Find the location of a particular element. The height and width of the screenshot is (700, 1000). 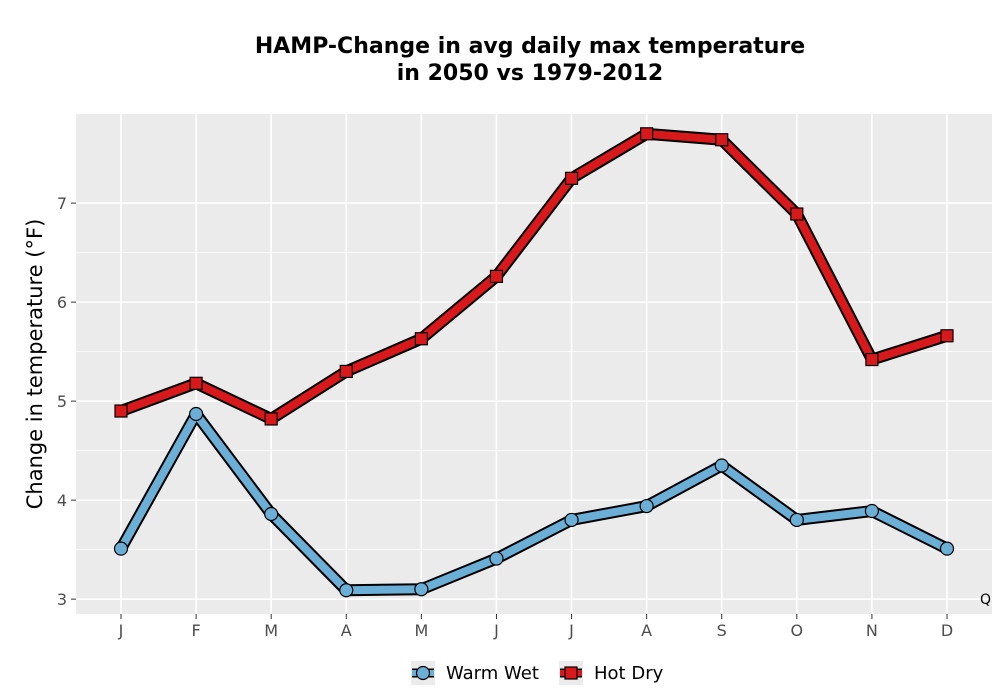

x-tick-label: N is located at coordinates (872, 630).